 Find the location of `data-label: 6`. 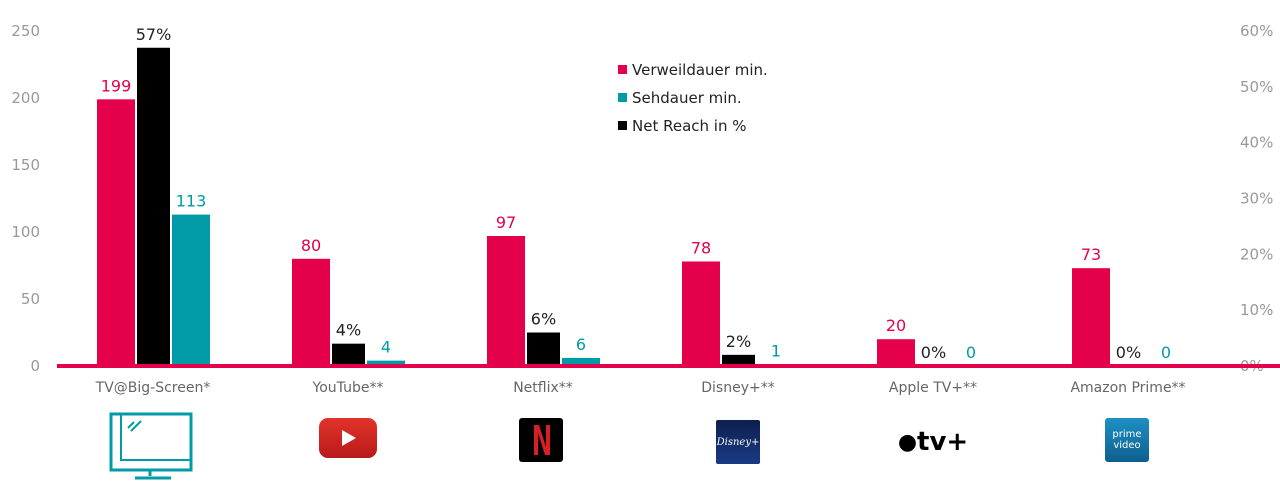

data-label: 6 is located at coordinates (581, 344).